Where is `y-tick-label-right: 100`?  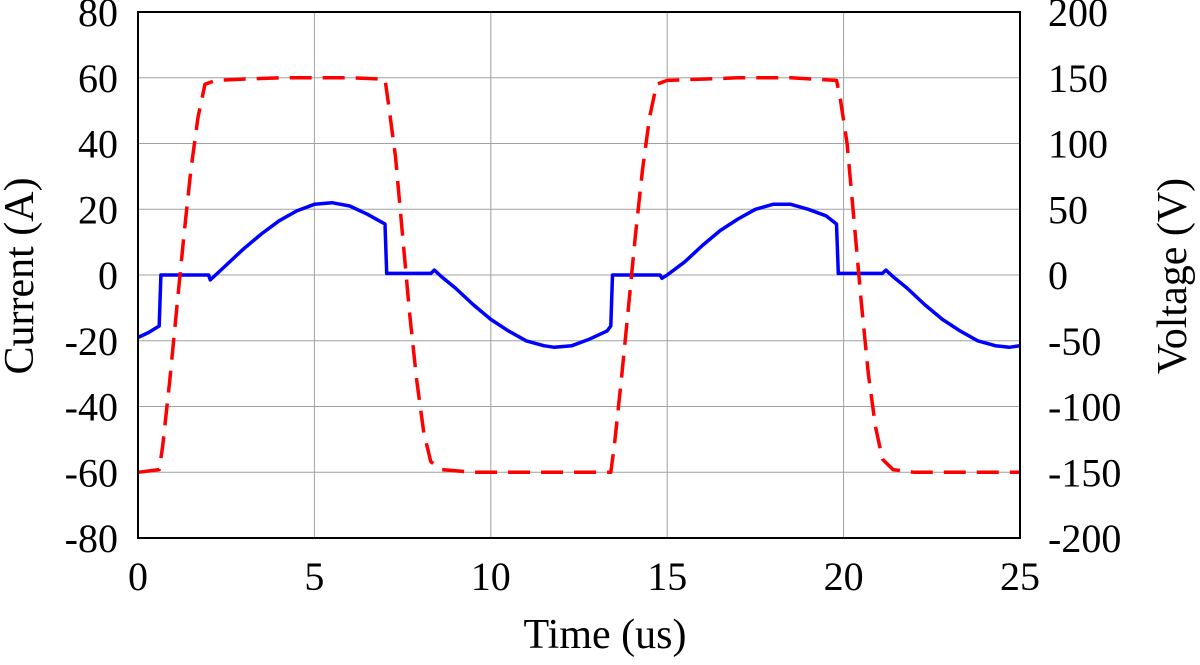
y-tick-label-right: 100 is located at coordinates (1078, 144).